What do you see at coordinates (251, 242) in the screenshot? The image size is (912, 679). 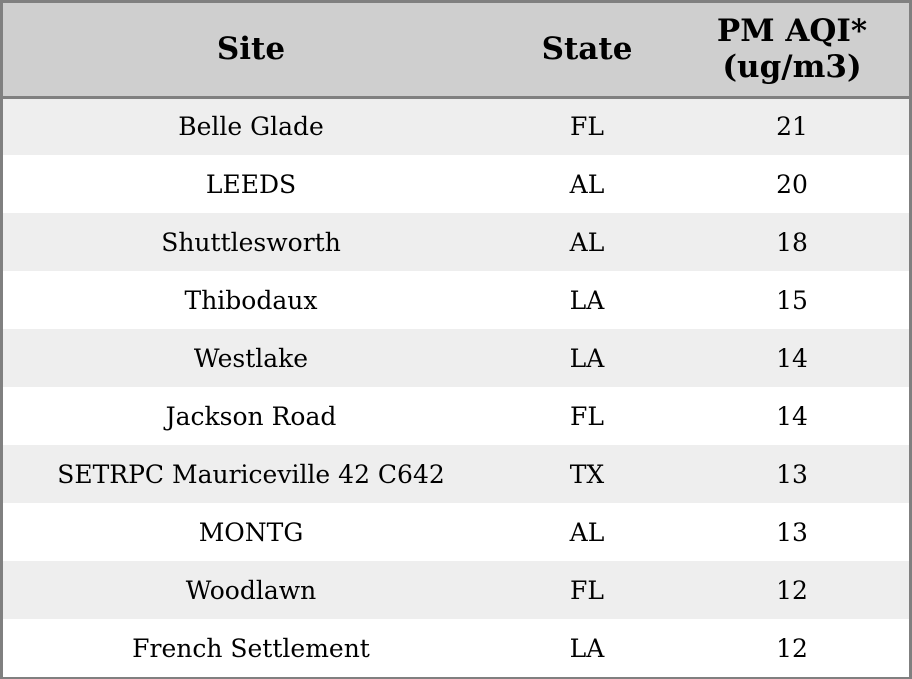 I see `cell-site: Shuttlesworth` at bounding box center [251, 242].